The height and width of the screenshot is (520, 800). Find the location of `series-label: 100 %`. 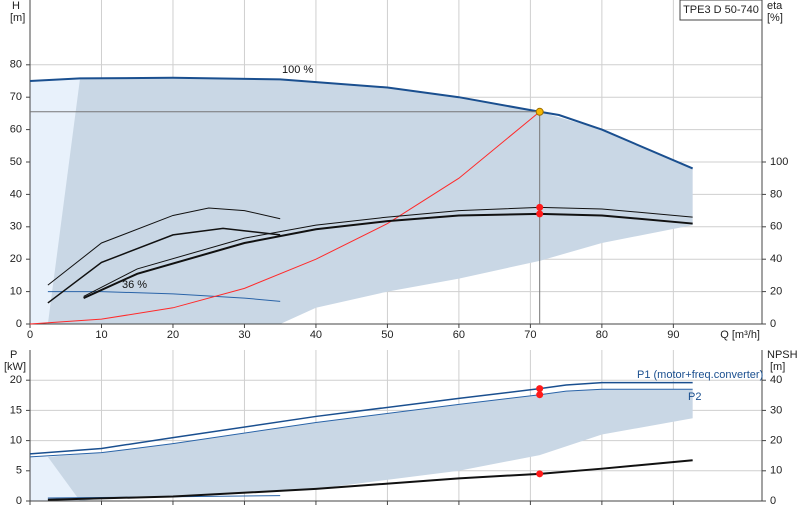

series-label: 100 % is located at coordinates (297, 70).